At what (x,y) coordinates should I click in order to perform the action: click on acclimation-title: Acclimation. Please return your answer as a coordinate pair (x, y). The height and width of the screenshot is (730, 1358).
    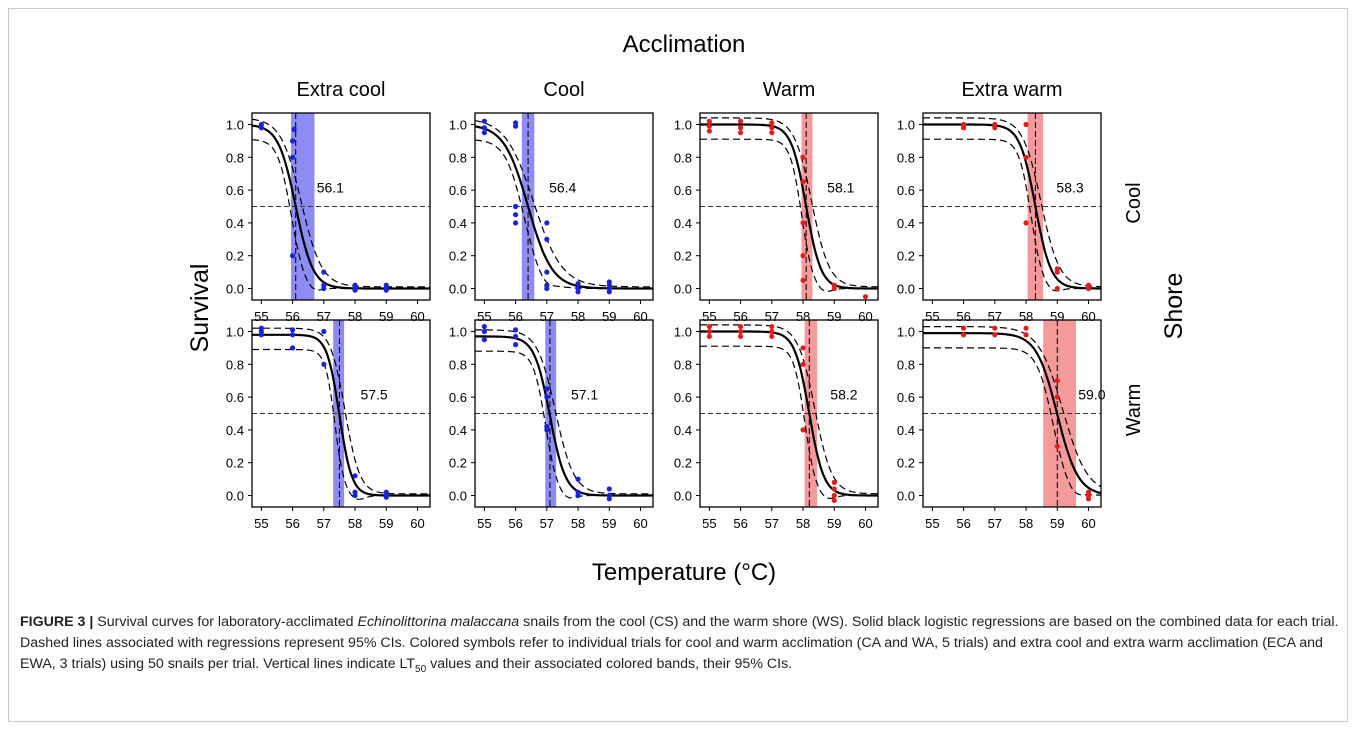
    Looking at the image, I should click on (684, 44).